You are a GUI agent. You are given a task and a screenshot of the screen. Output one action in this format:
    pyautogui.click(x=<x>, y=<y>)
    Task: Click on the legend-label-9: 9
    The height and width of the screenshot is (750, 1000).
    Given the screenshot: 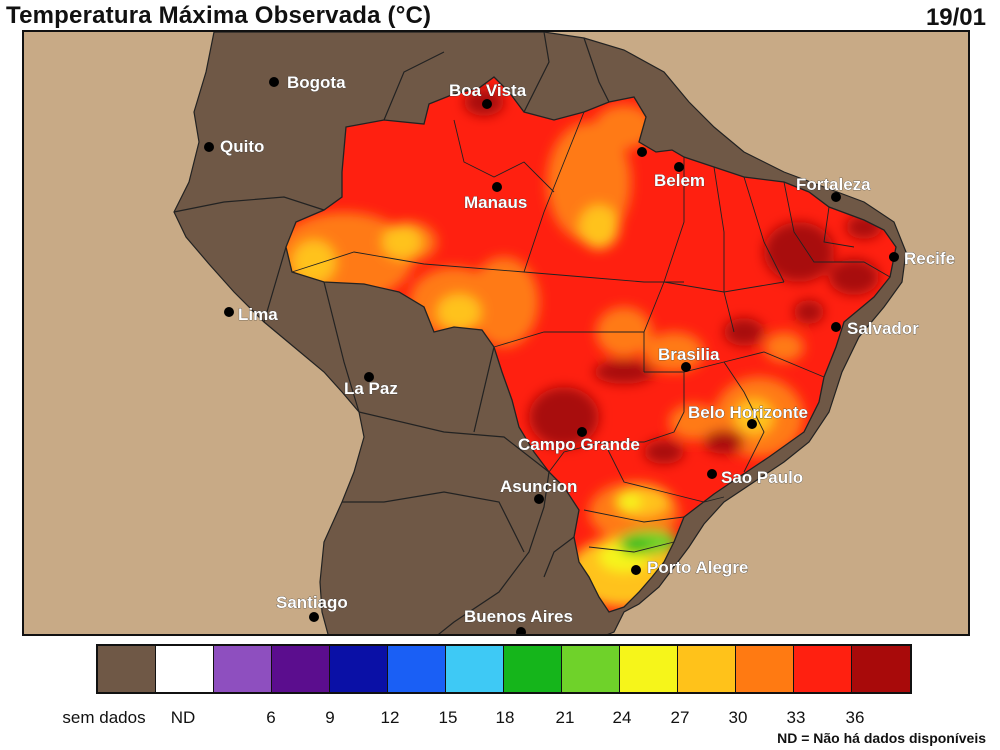 What is the action you would take?
    pyautogui.click(x=330, y=717)
    